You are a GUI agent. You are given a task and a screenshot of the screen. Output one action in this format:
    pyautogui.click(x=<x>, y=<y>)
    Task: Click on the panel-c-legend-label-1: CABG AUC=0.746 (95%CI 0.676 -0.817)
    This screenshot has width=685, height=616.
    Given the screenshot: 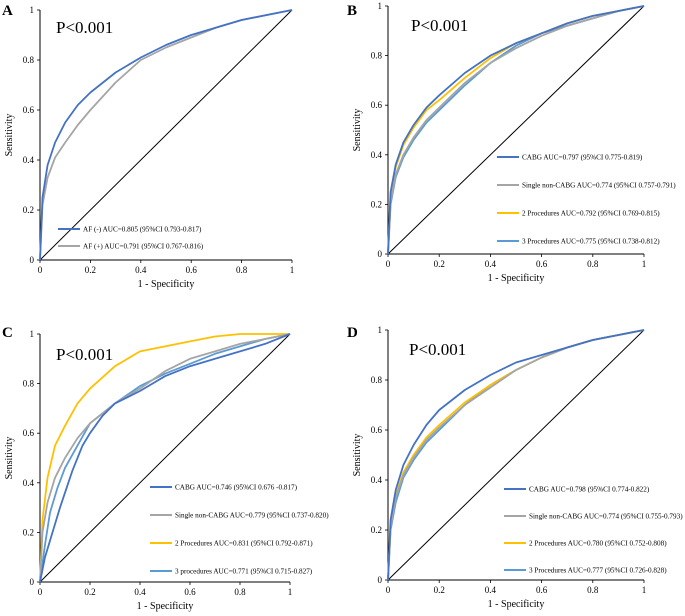 What is the action you would take?
    pyautogui.click(x=236, y=488)
    